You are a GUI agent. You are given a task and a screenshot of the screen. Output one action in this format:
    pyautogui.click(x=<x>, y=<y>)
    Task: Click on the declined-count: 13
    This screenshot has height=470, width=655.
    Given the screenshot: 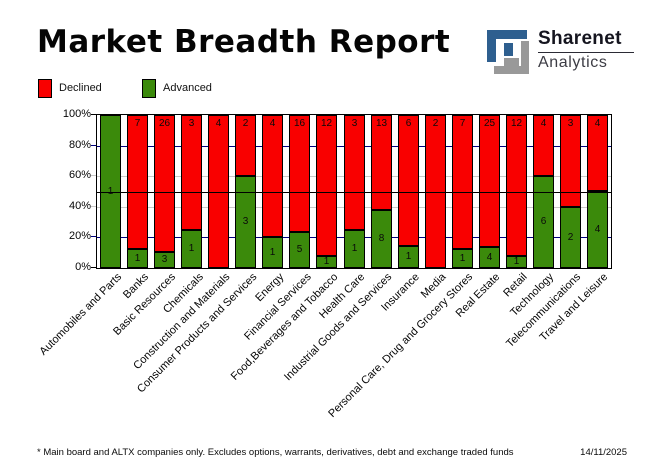 What is the action you would take?
    pyautogui.click(x=381, y=123)
    